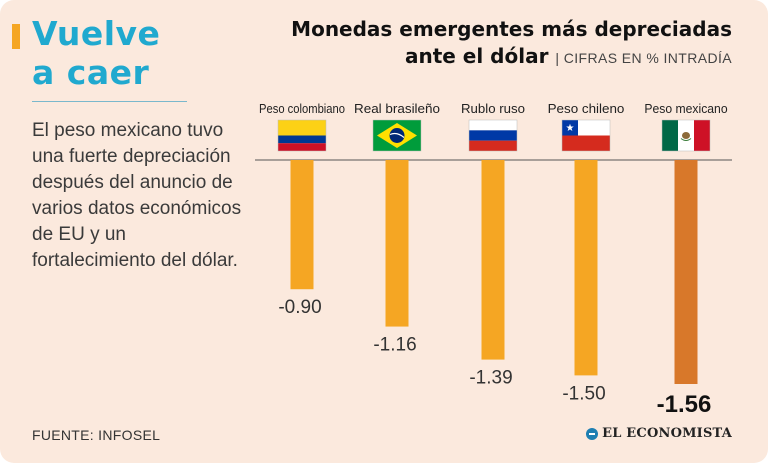 The height and width of the screenshot is (463, 768). I want to click on chart-title-line-1: Monedas emergentes más depreciadas, so click(511, 29).